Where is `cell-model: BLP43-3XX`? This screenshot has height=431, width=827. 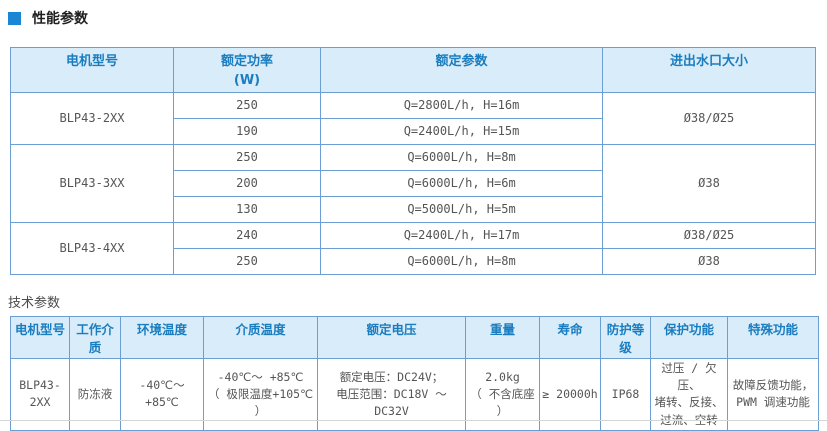
cell-model: BLP43-3XX is located at coordinates (92, 183).